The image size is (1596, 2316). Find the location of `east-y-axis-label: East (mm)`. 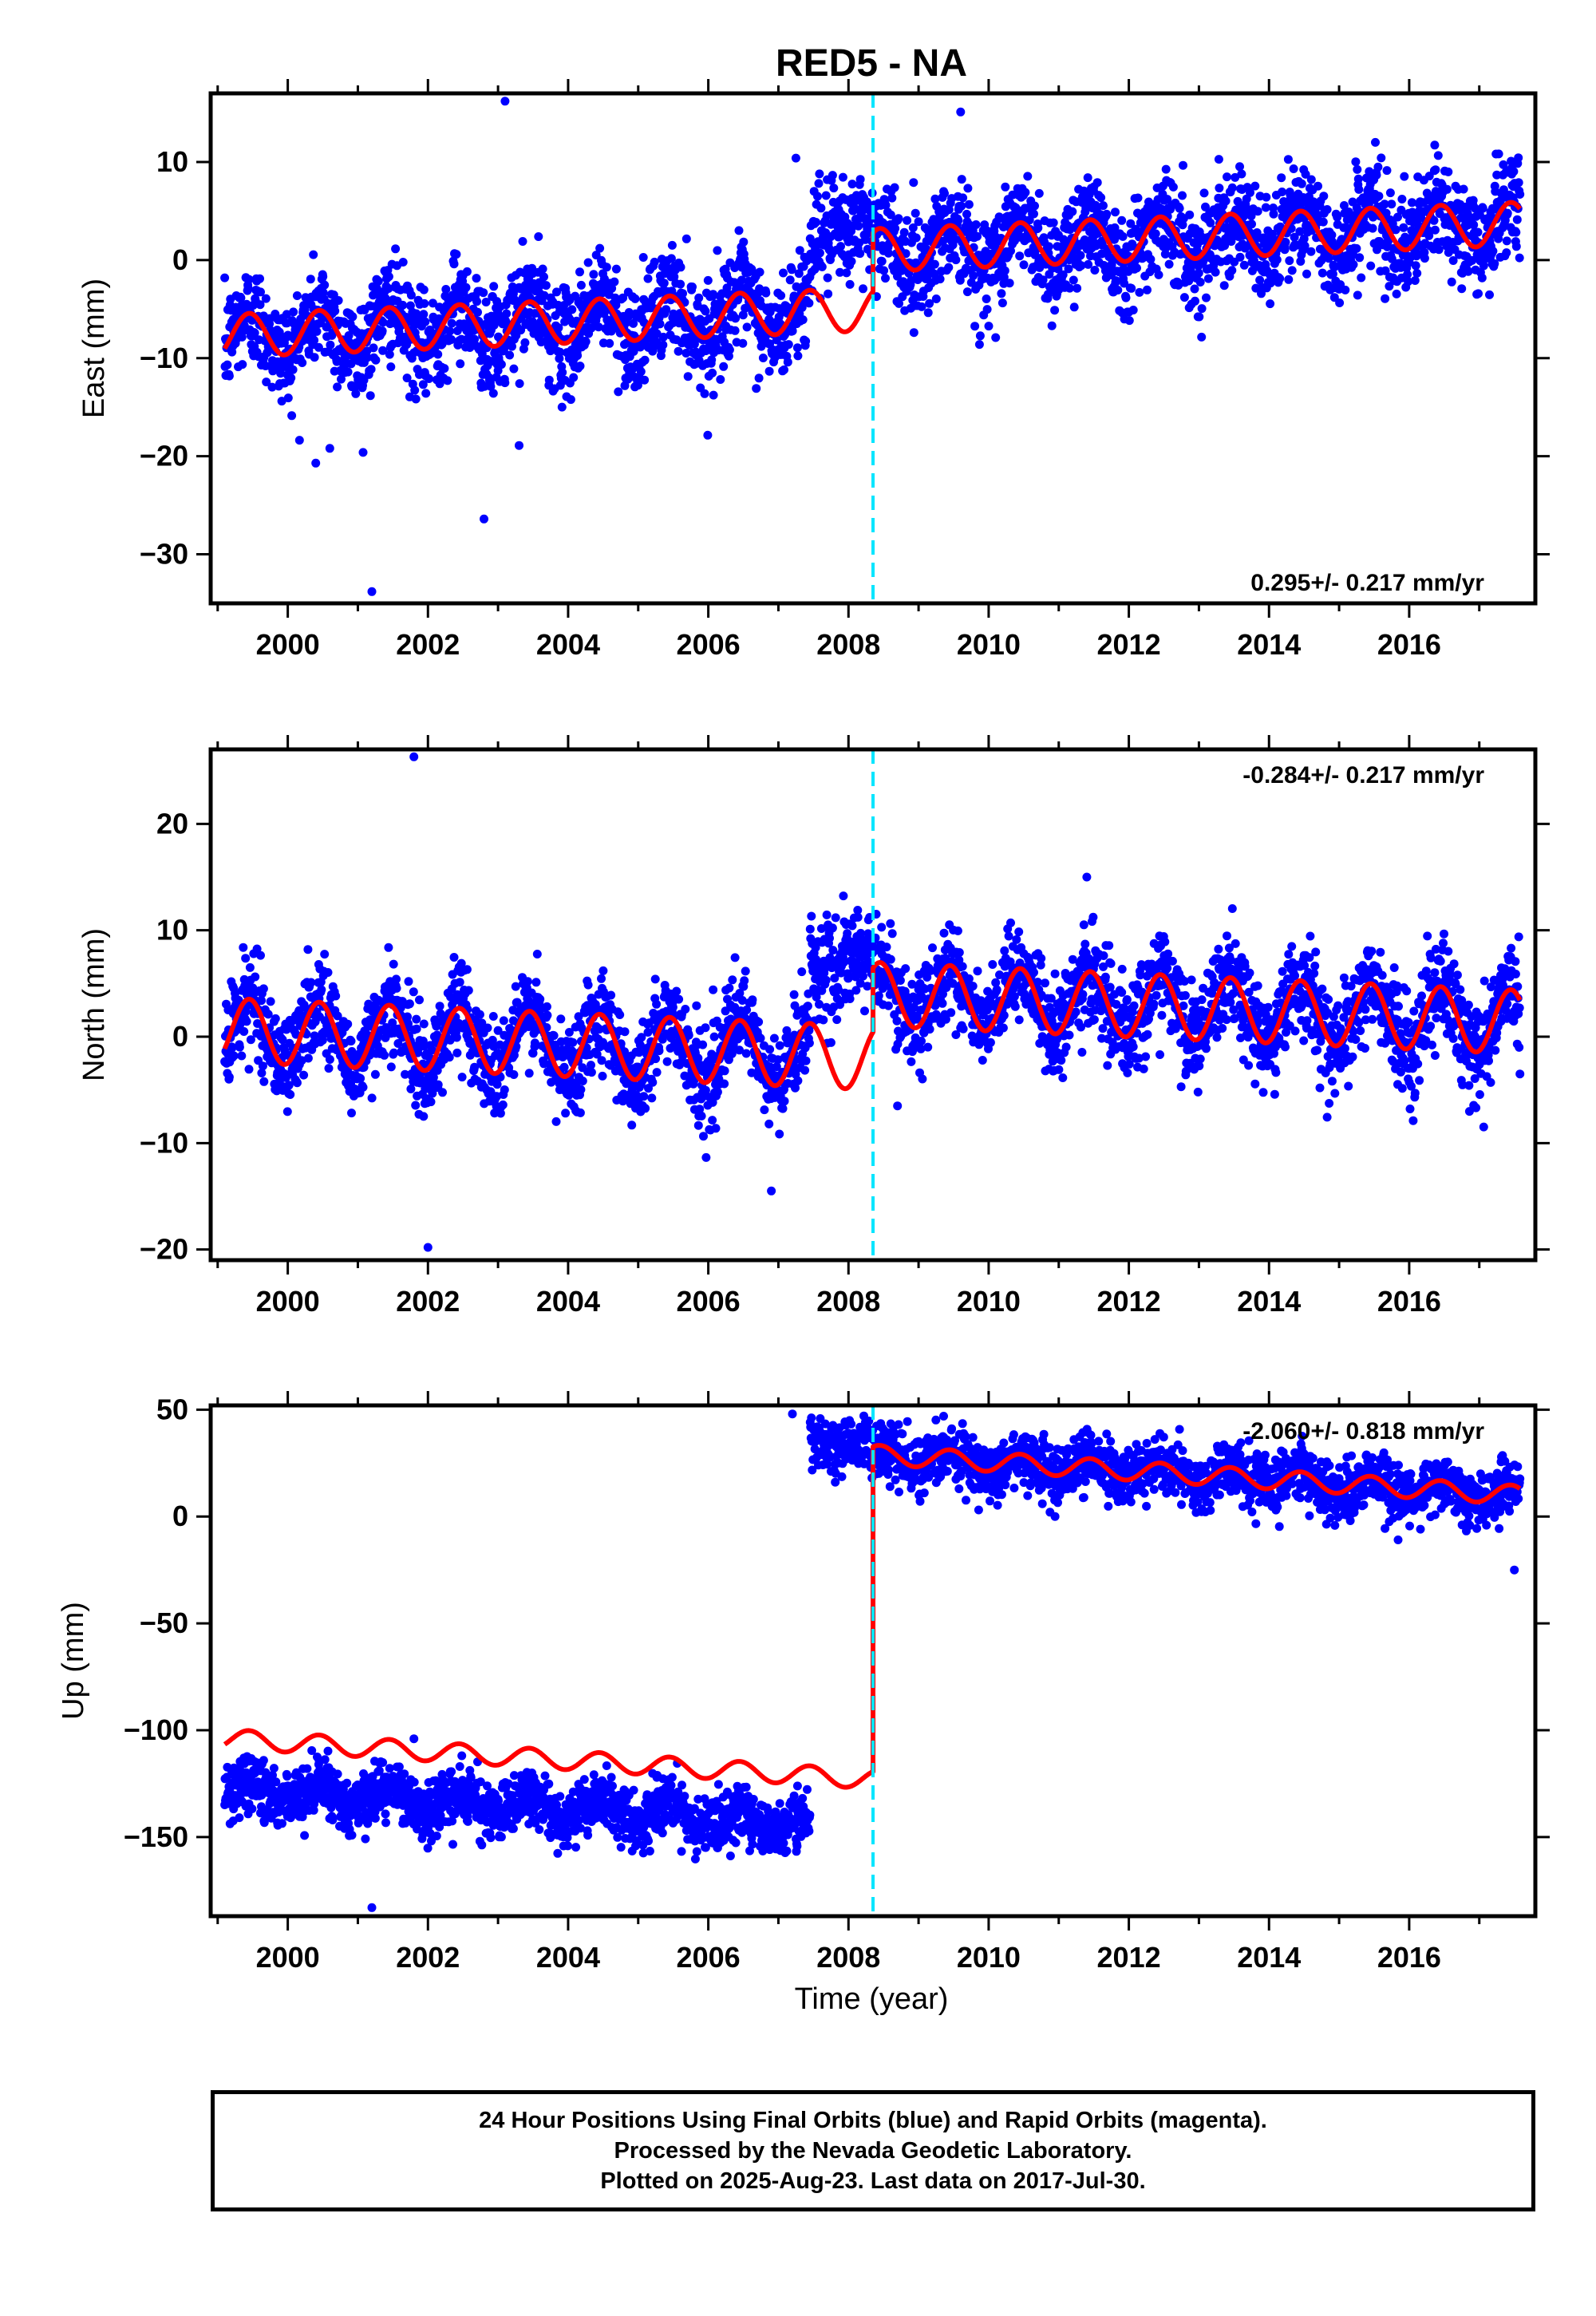

east-y-axis-label: East (mm) is located at coordinates (94, 348).